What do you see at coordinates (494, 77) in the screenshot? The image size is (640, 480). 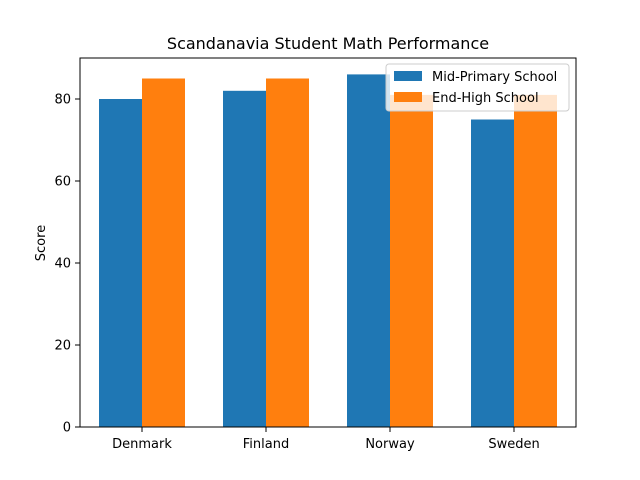 I see `legend-label: Mid-Primary School` at bounding box center [494, 77].